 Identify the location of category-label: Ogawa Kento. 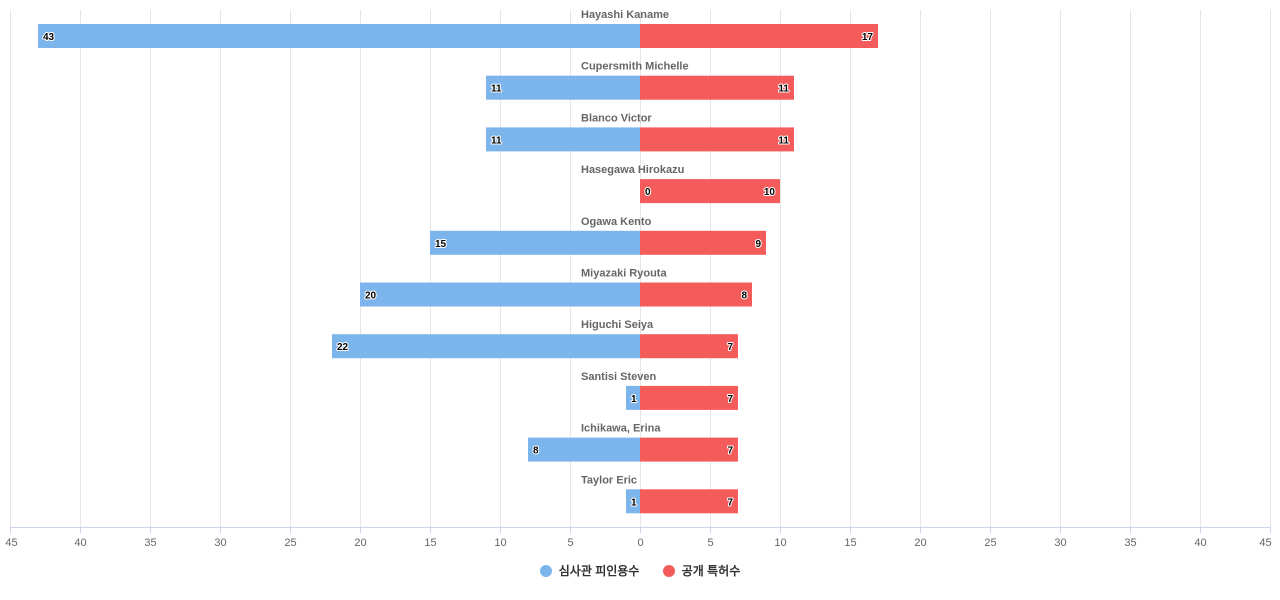
(616, 222).